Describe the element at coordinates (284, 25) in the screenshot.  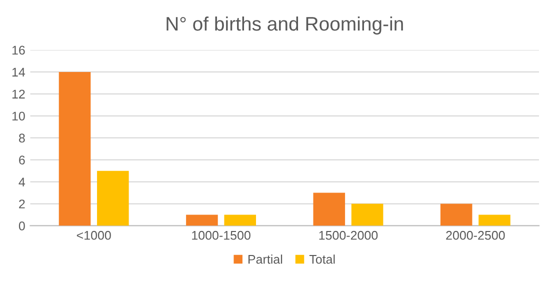
I see `chart-title: N° of births and Rooming-in` at that location.